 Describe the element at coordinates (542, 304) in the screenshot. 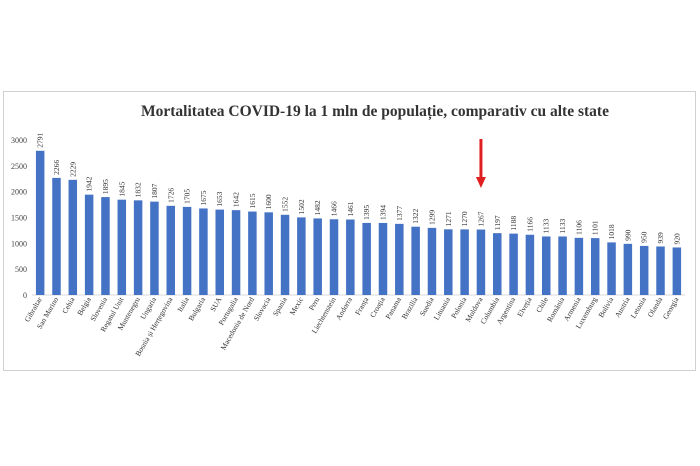

I see `x-tick-label: Chile` at that location.